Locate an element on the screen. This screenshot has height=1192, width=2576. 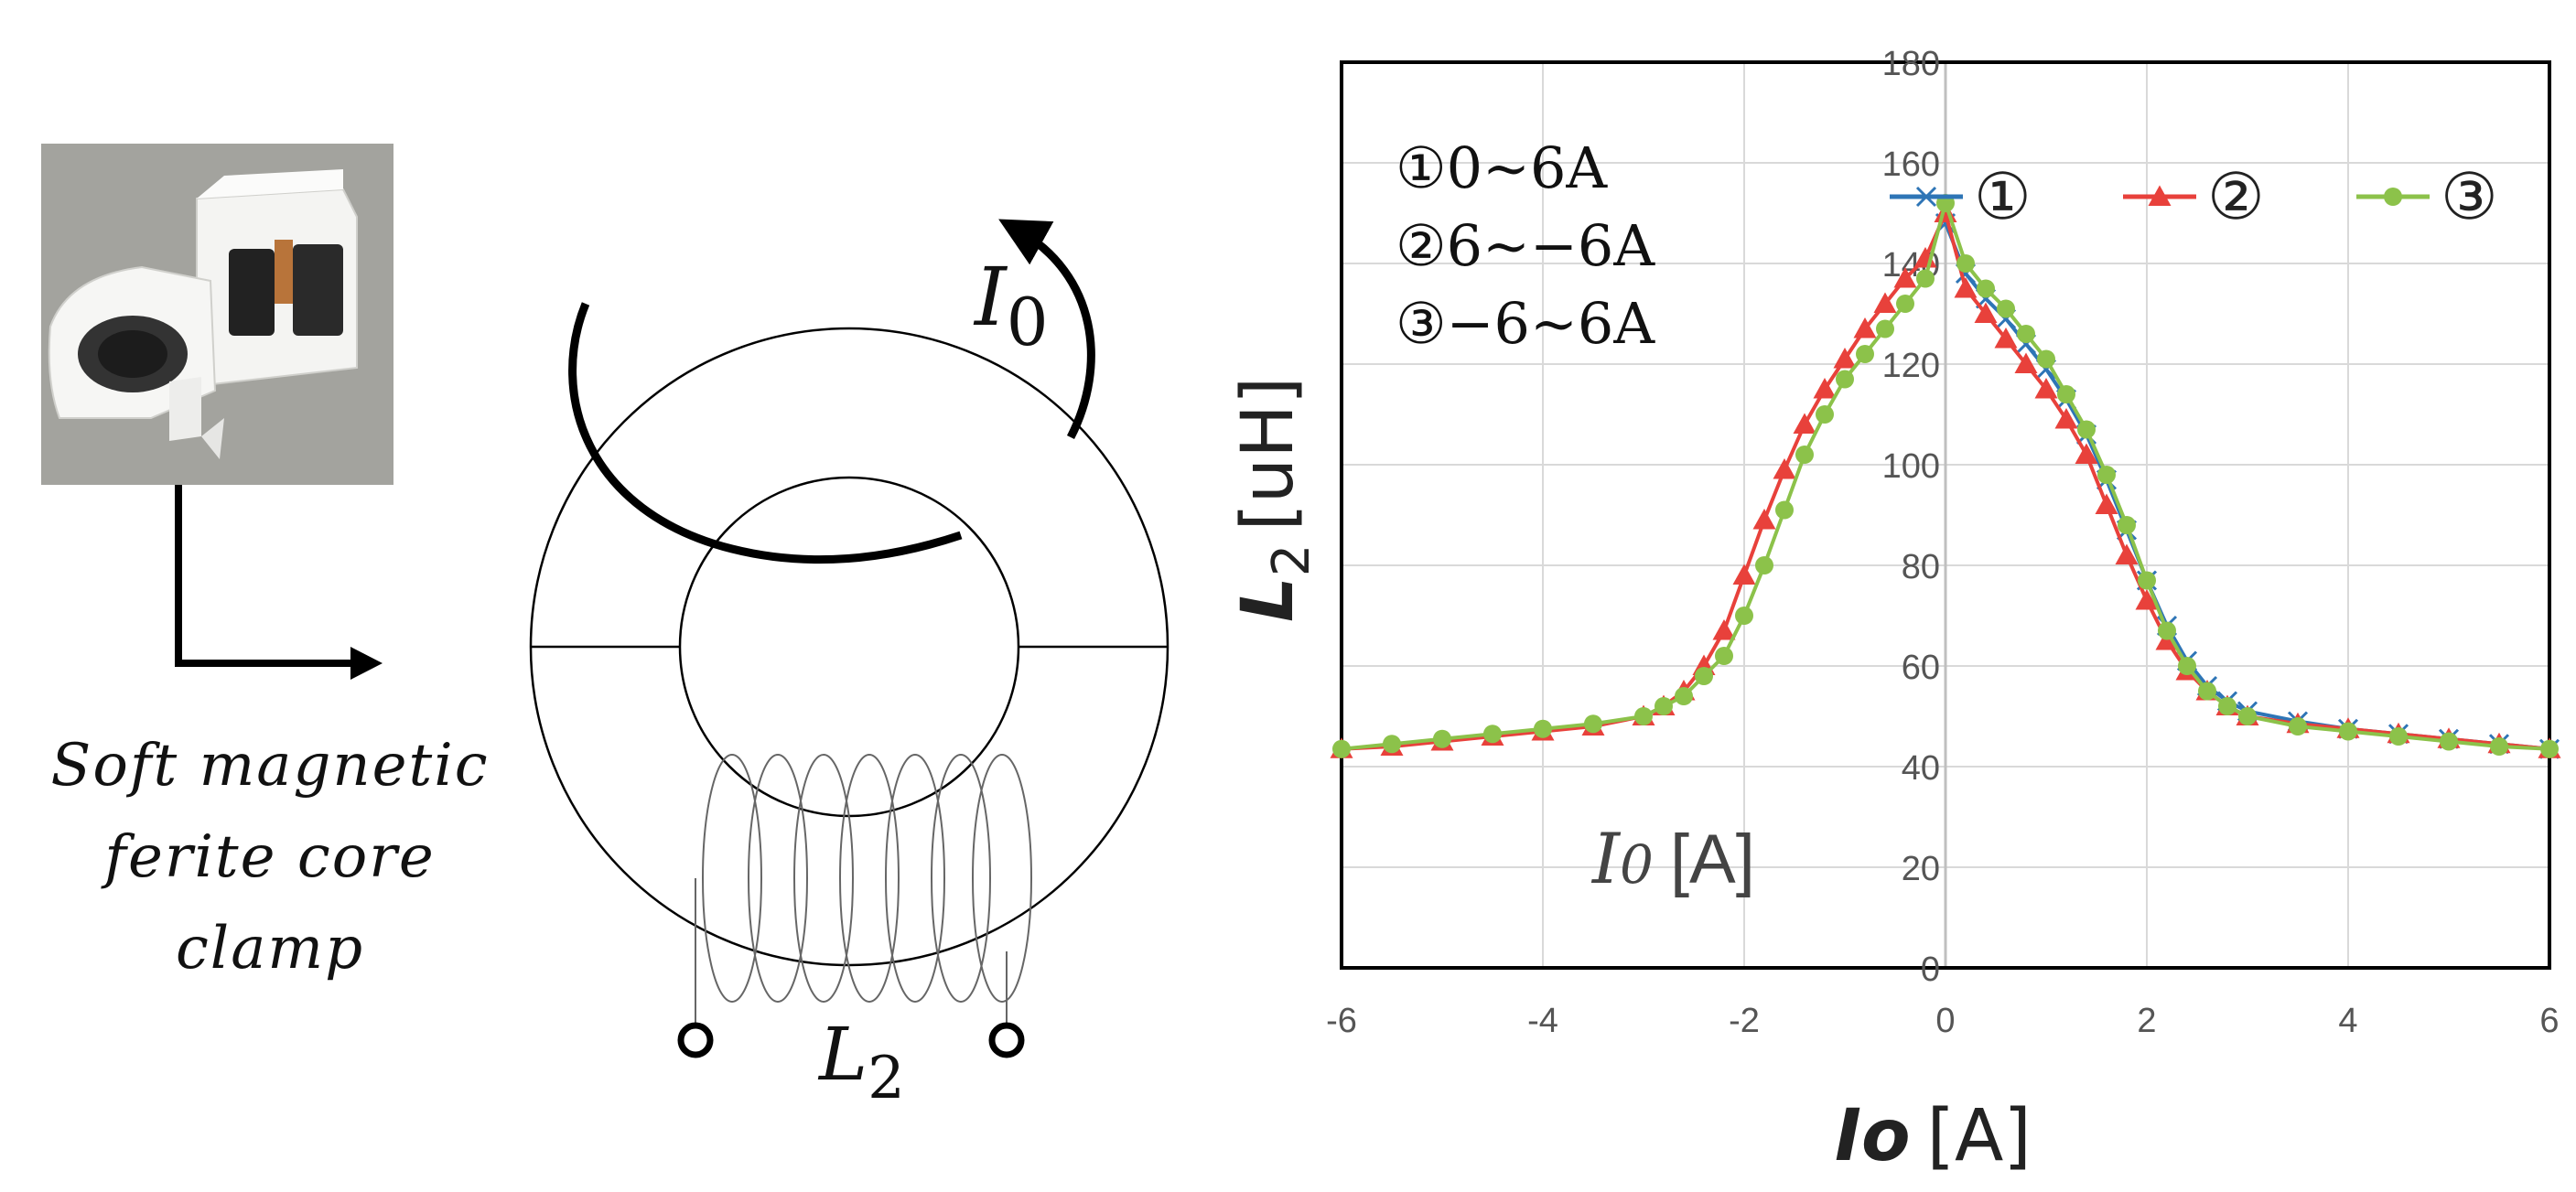
x-tick-labels: -6 -4 -2 0 2 4 6 is located at coordinates (1942, 1021).